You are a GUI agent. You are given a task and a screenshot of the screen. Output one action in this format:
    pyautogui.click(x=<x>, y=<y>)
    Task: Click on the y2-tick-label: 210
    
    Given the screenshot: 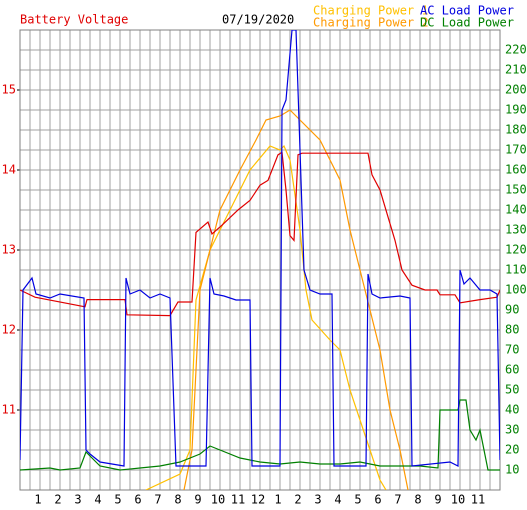 What is the action you would take?
    pyautogui.click(x=516, y=70)
    